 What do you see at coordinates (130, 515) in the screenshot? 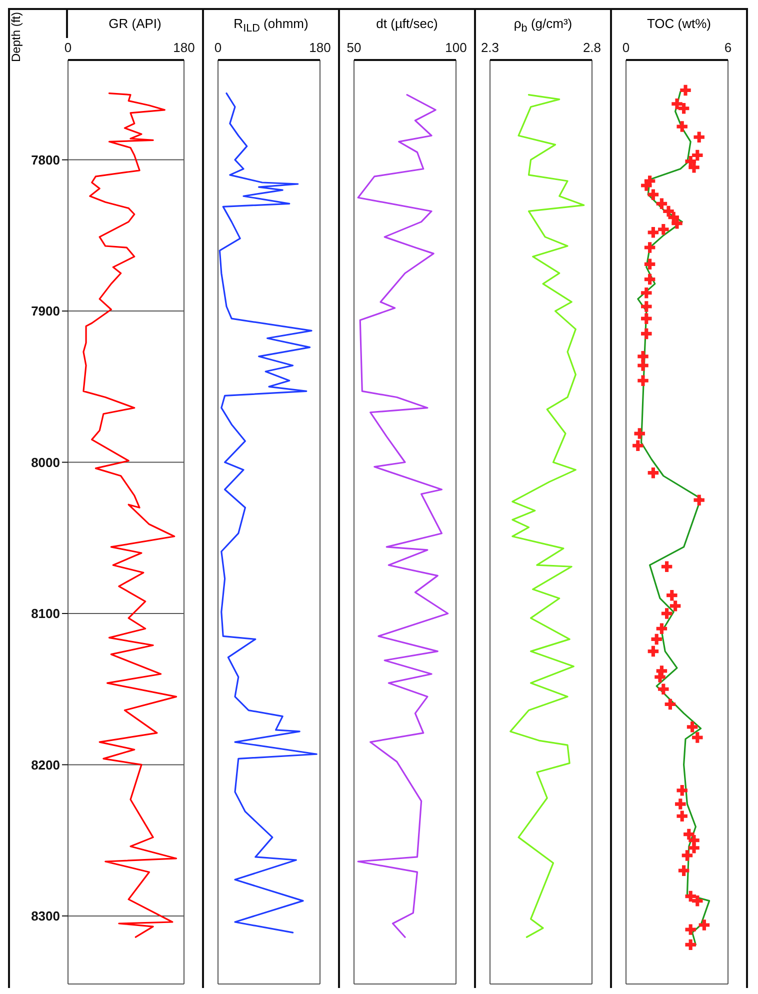
I see `line-series` at bounding box center [130, 515].